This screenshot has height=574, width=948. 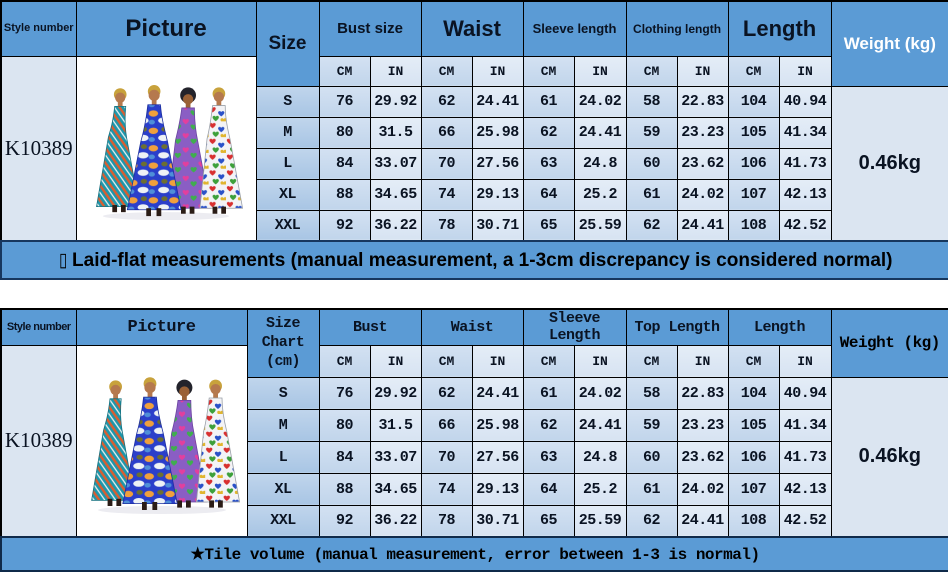 What do you see at coordinates (753, 101) in the screenshot?
I see `measurement-cell: 104` at bounding box center [753, 101].